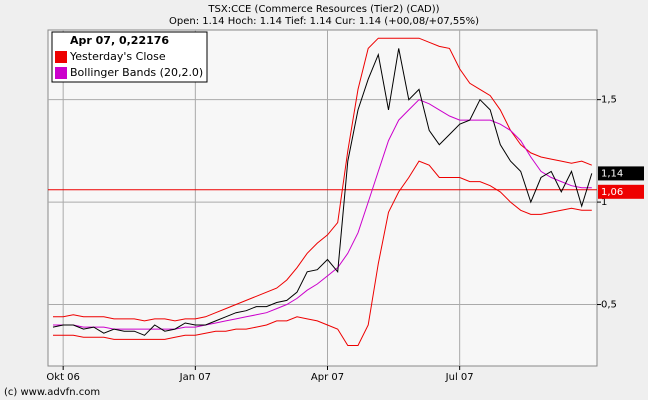 The width and height of the screenshot is (648, 400). What do you see at coordinates (609, 100) in the screenshot?
I see `y-tick-label: 1,5` at bounding box center [609, 100].